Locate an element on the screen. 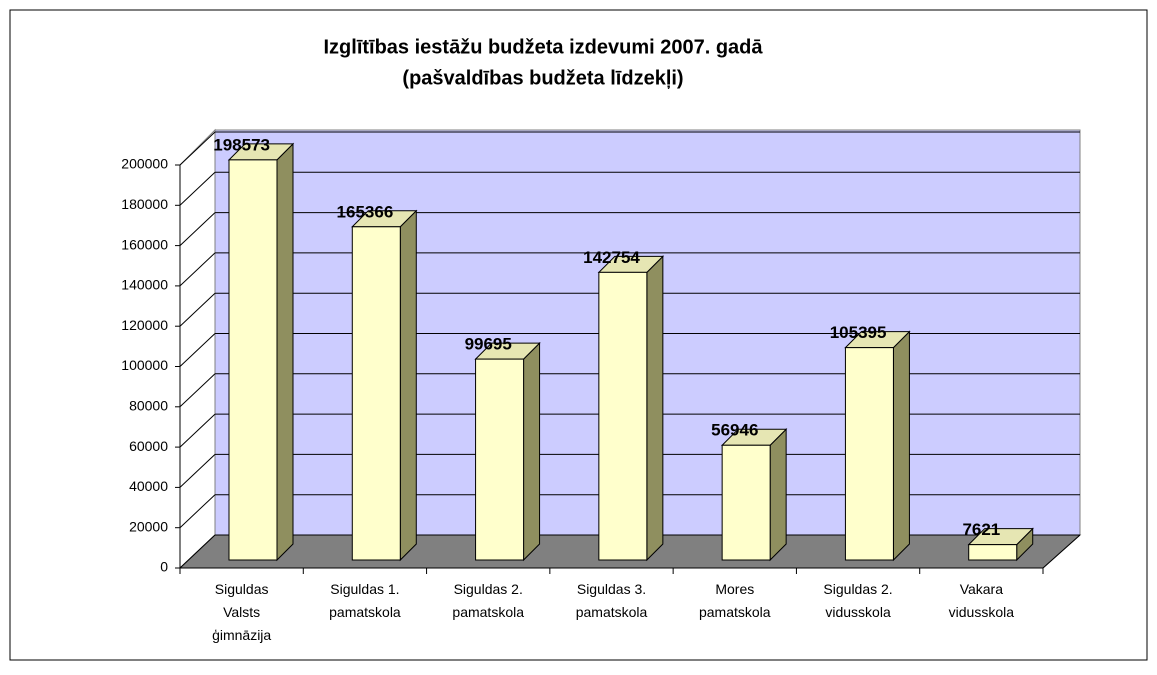  value-label: 105395 is located at coordinates (858, 332).